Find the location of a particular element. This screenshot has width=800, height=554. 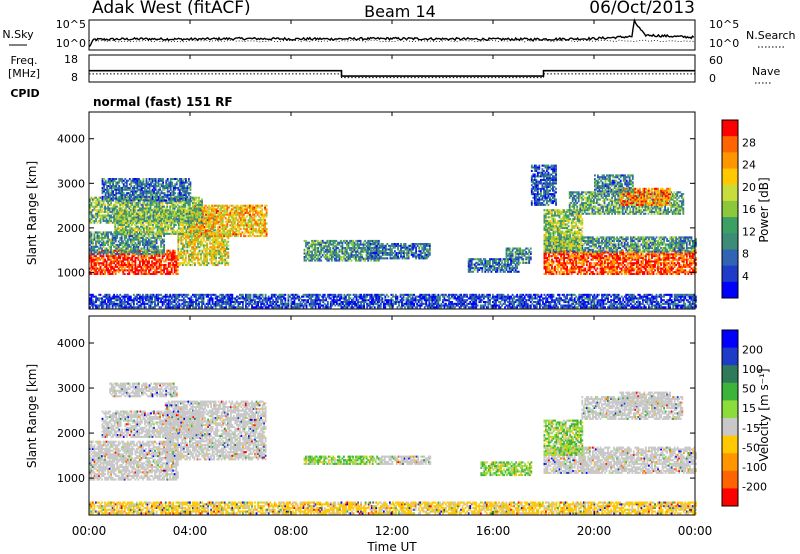

noise-right-tick-top: 10^5 is located at coordinates (724, 24).